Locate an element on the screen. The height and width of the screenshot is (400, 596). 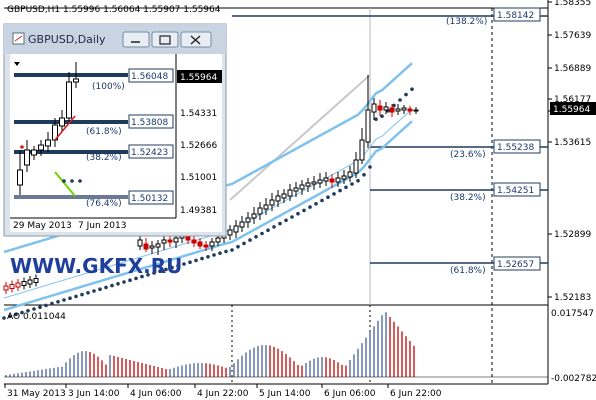
price-tick-label: 1.58355 is located at coordinates (572, 4).